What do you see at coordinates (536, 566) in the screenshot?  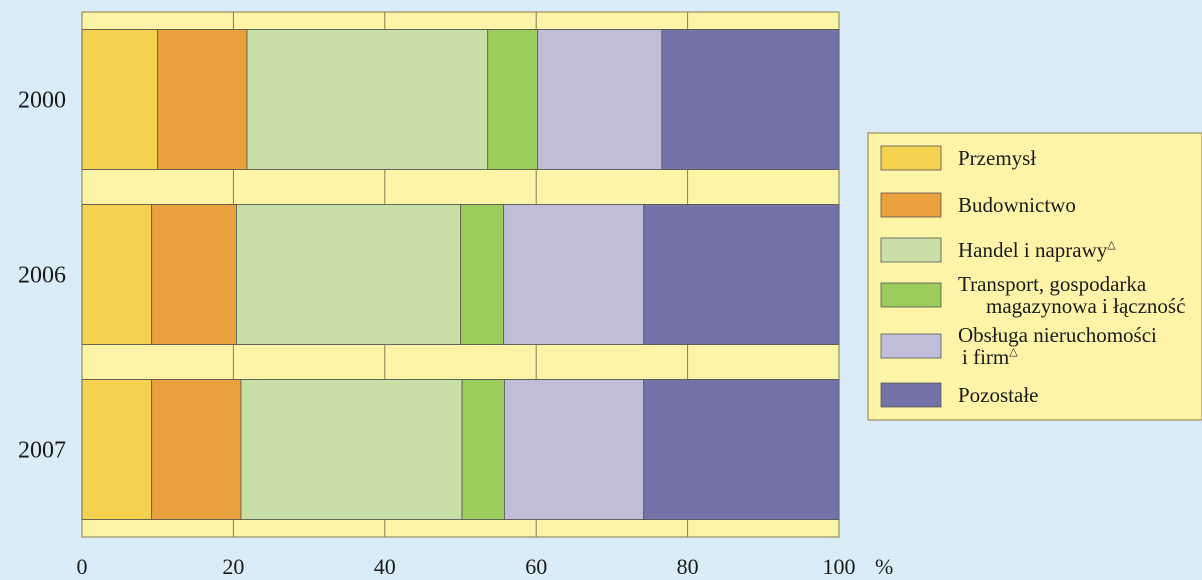 I see `x-tick-label: 60` at bounding box center [536, 566].